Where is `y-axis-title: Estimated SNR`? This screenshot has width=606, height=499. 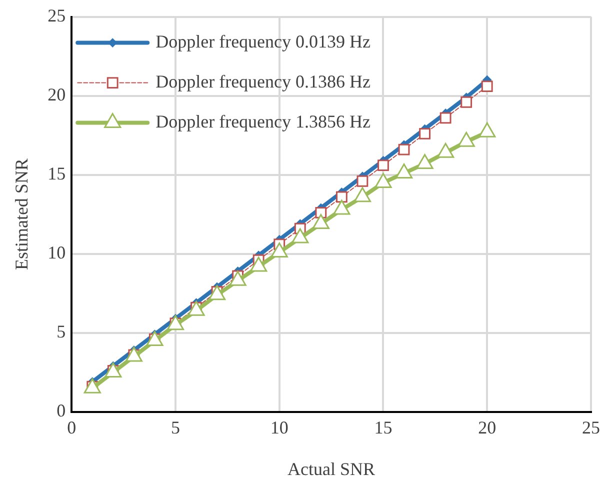
y-axis-title: Estimated SNR is located at coordinates (22, 214).